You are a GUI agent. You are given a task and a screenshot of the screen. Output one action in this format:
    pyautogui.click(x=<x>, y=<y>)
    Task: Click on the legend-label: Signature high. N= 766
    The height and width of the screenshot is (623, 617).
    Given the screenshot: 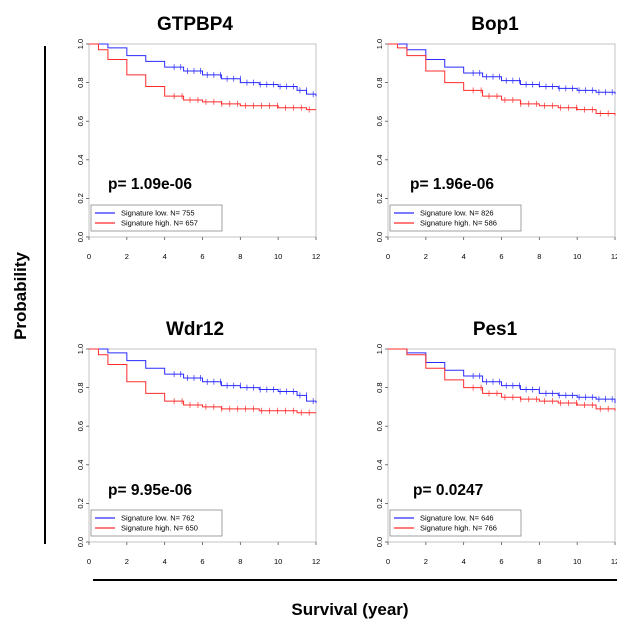 What is the action you would take?
    pyautogui.click(x=458, y=528)
    